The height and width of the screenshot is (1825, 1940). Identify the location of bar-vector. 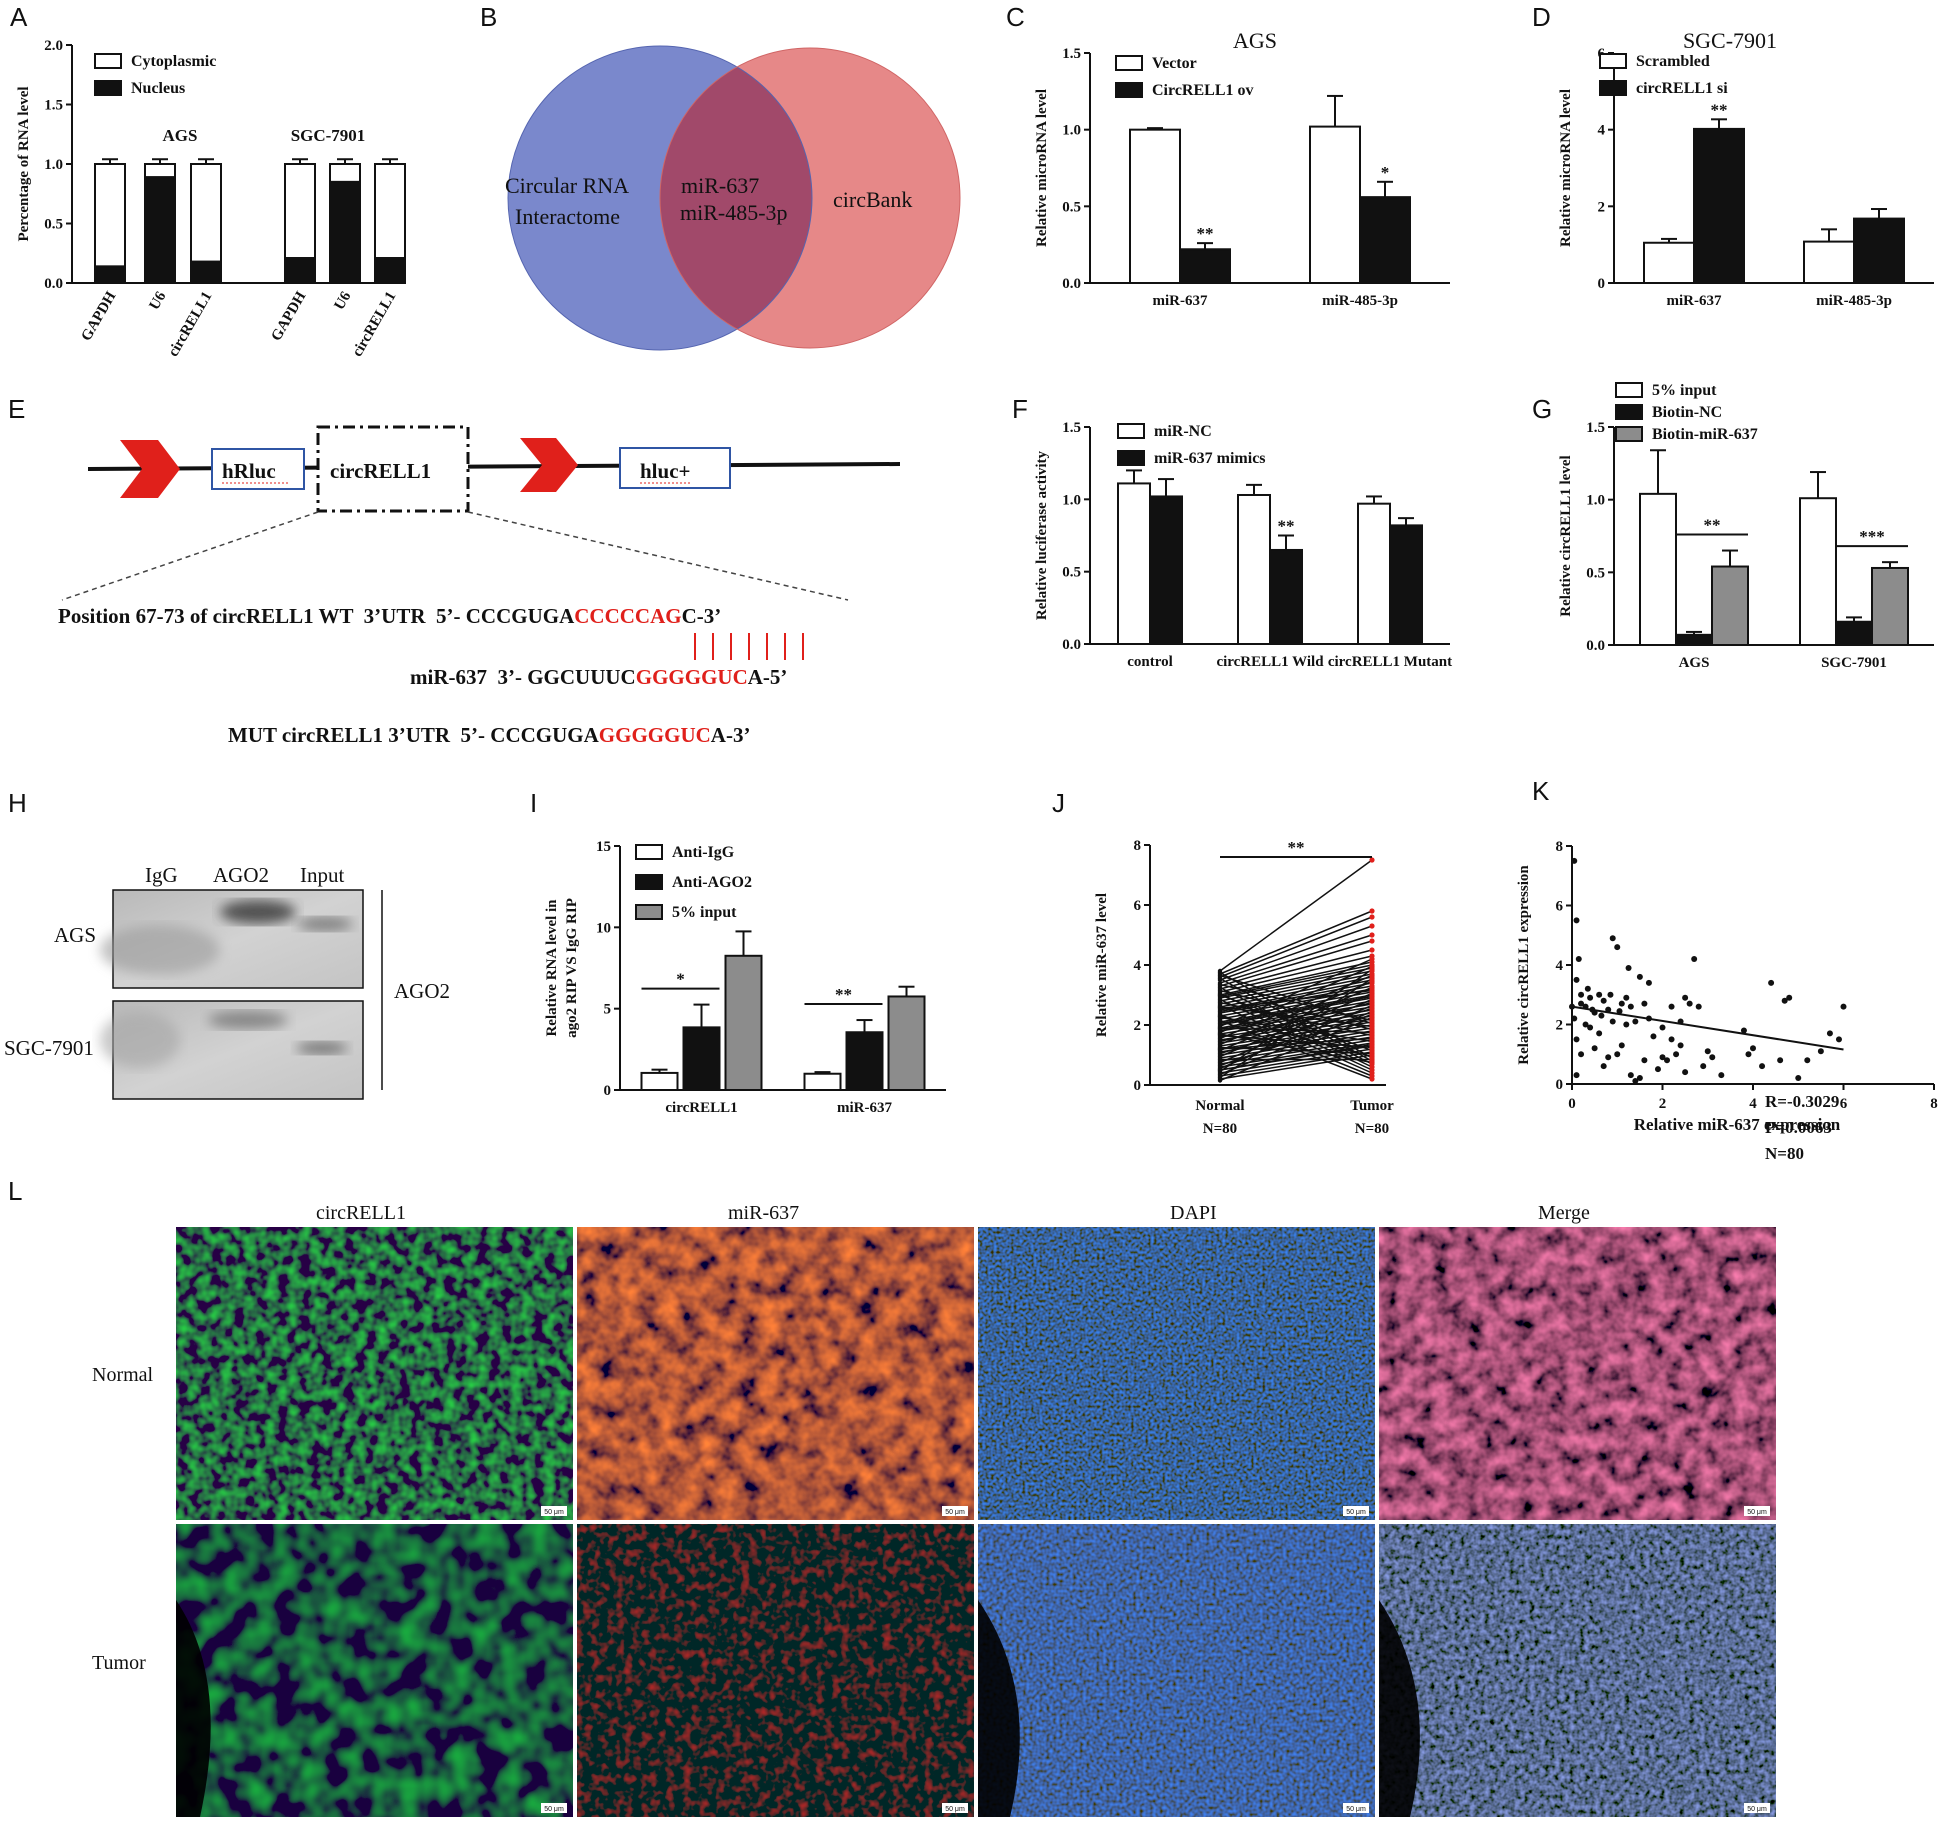
(1335, 204).